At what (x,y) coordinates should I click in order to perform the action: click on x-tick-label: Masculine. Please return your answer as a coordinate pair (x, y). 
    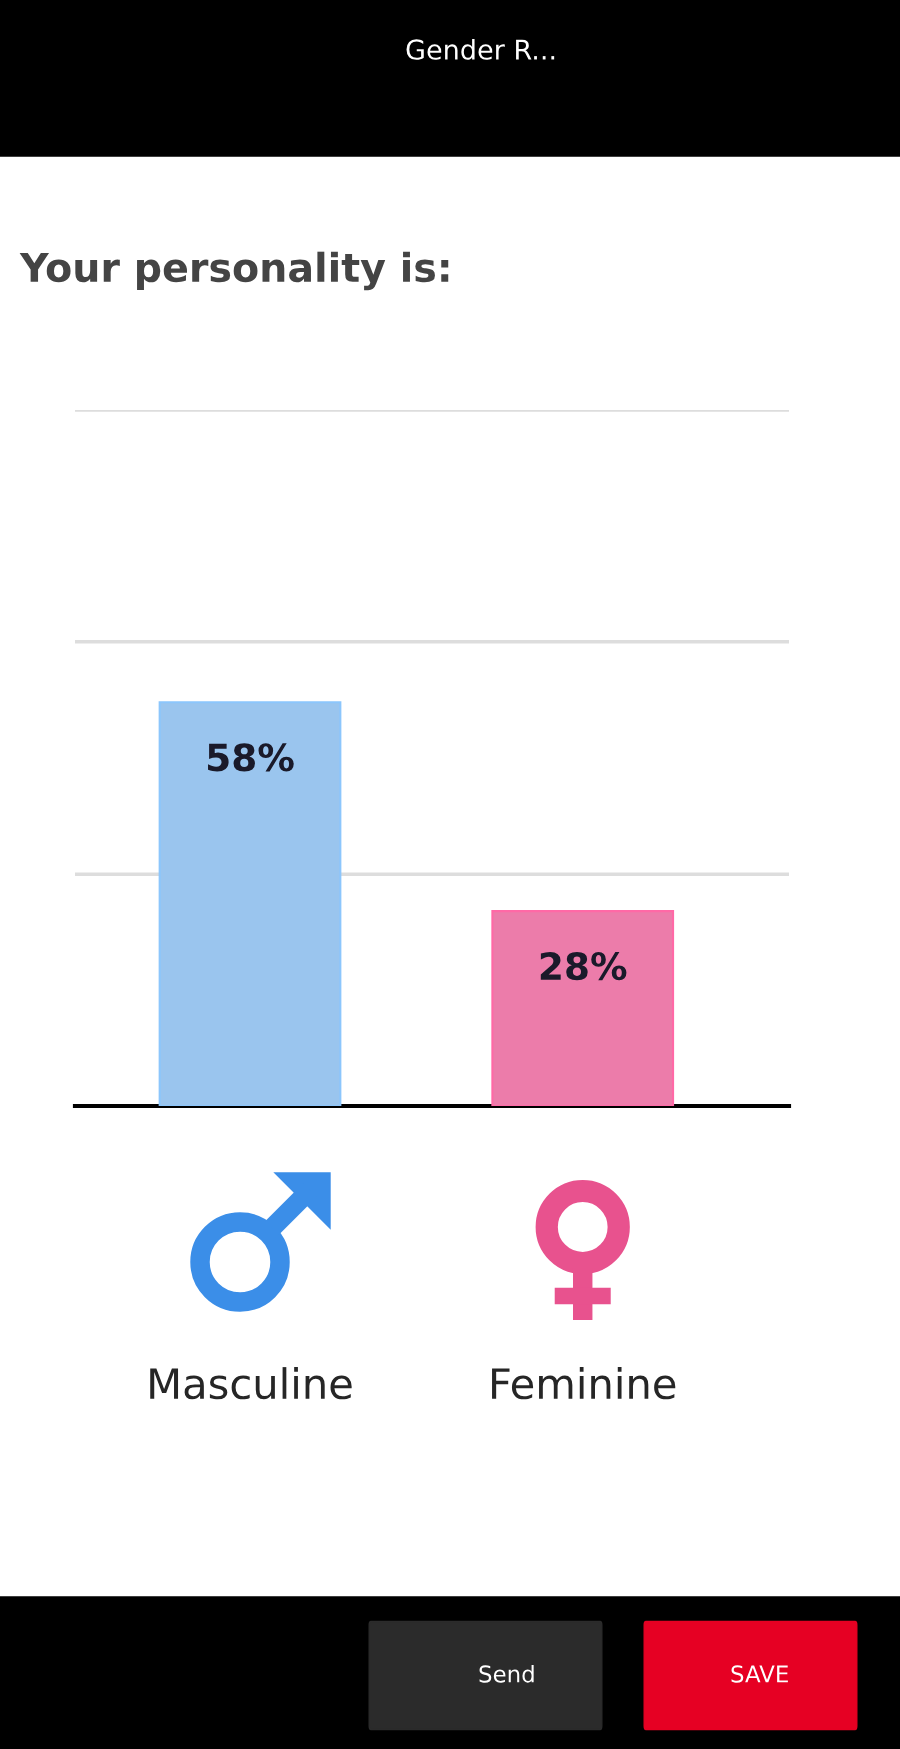
    Looking at the image, I should click on (251, 1383).